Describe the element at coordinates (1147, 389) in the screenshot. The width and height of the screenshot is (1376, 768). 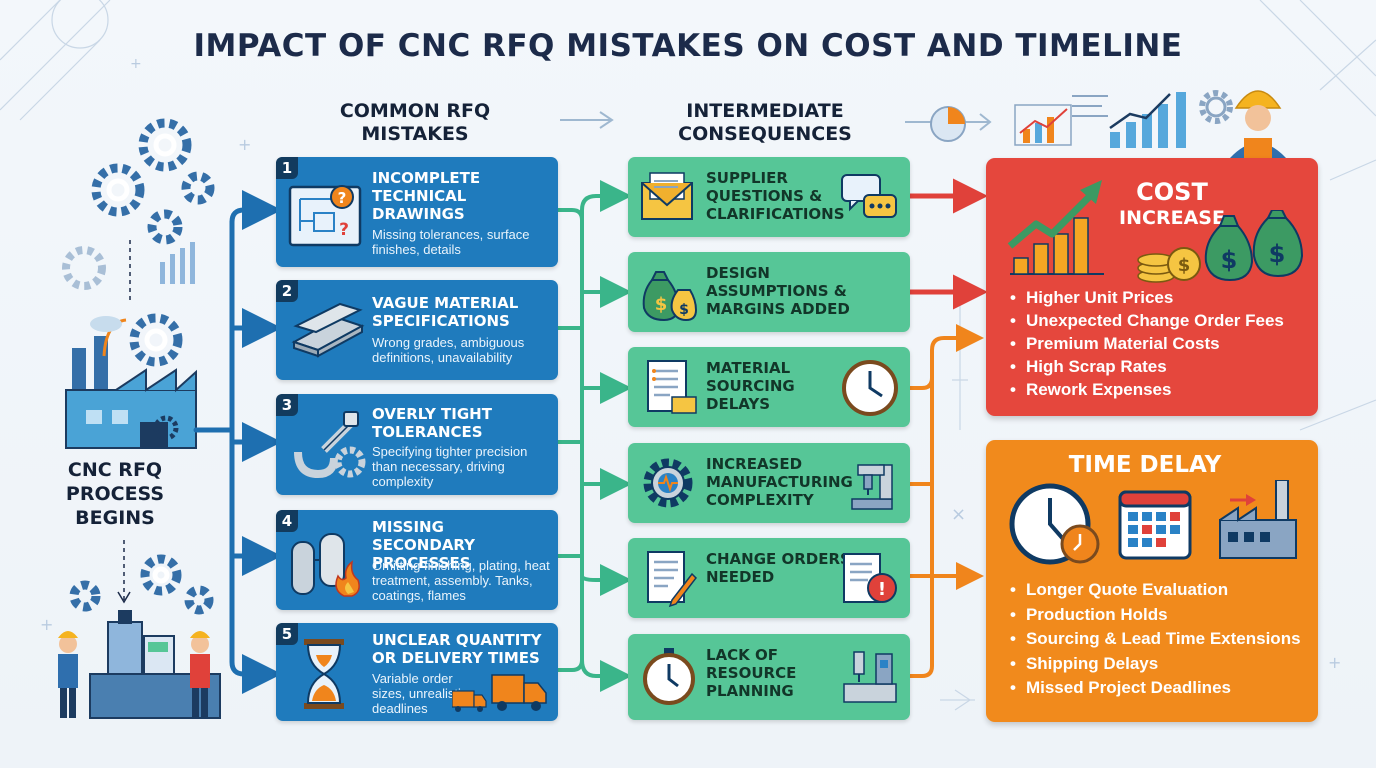
I see `cost-item: Rework Expenses` at that location.